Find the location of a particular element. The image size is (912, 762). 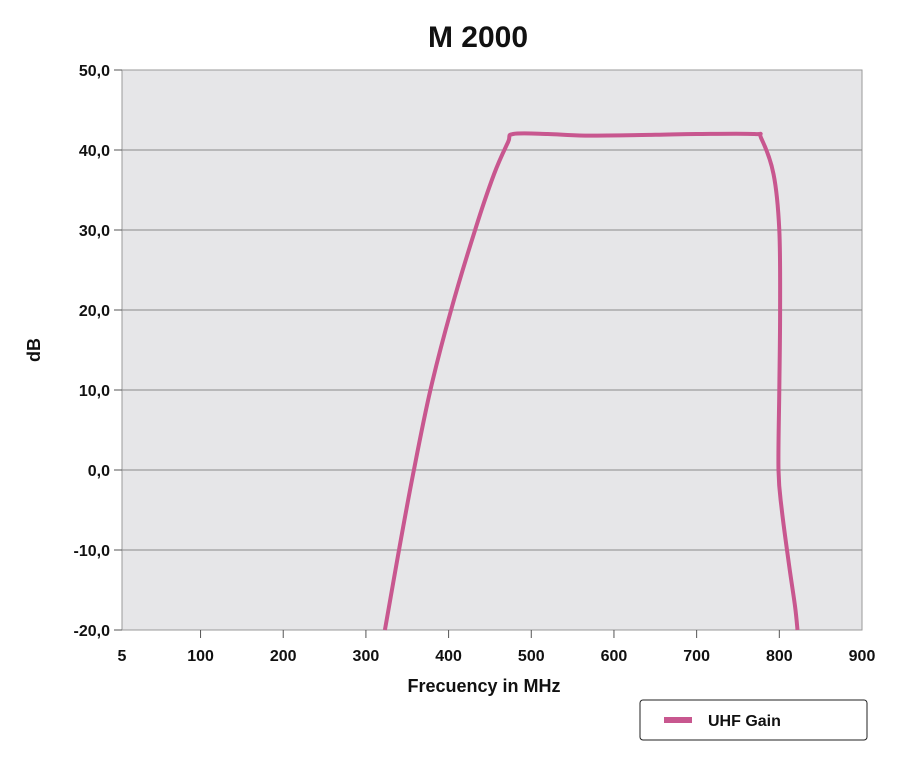

y-tick-label: 50,0 is located at coordinates (94, 71).